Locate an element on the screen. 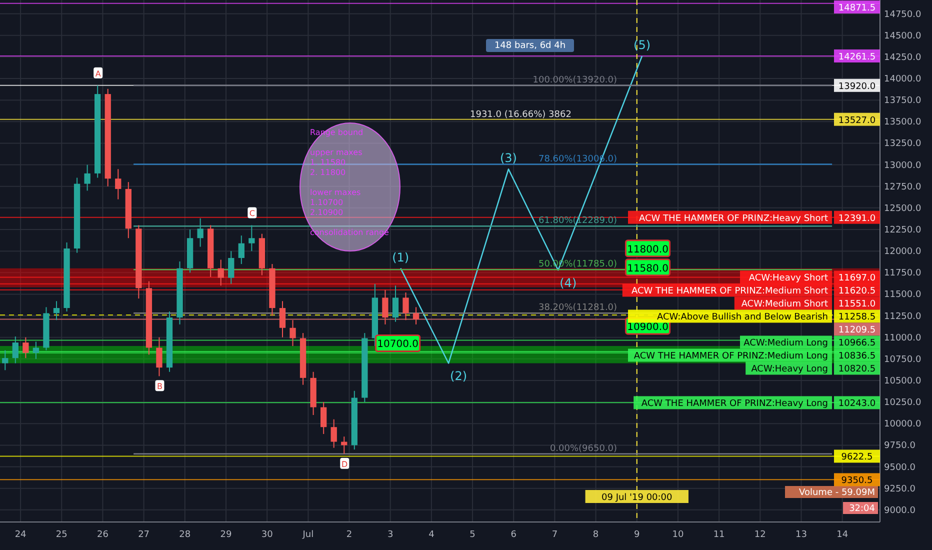 This screenshot has width=932, height=550. x-tick-label: 4 is located at coordinates (431, 535).